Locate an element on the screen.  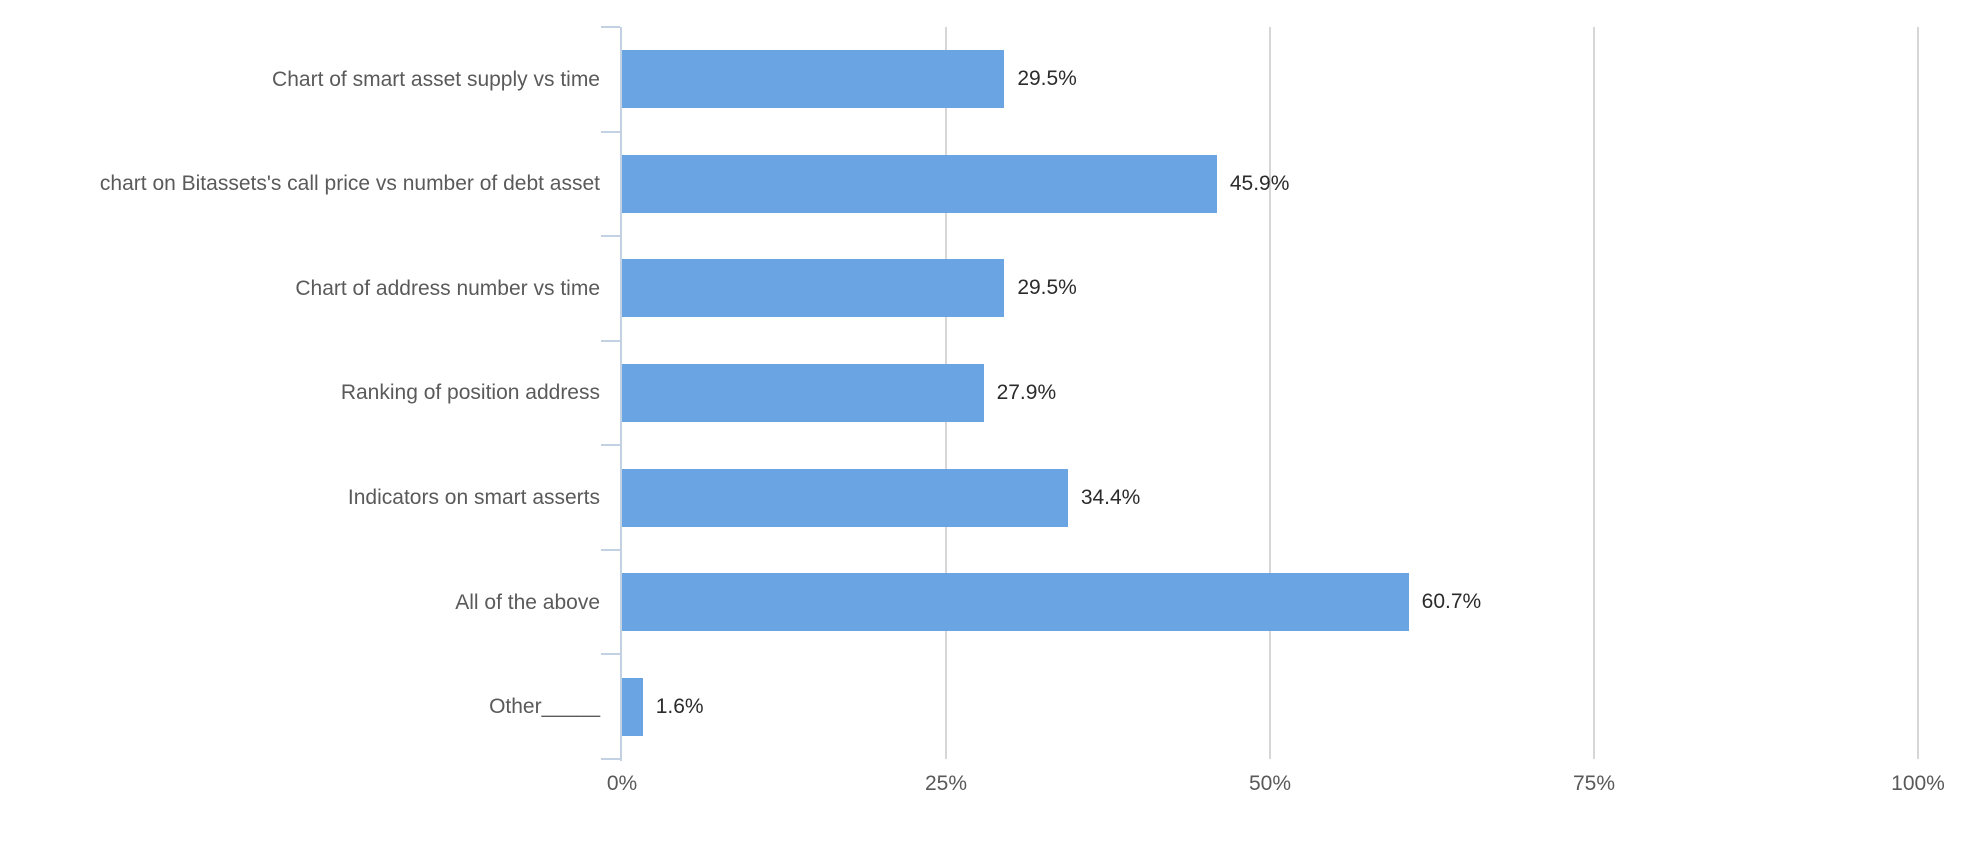
chart-row: Indicators on smart asserts 34.4% is located at coordinates (984, 497).